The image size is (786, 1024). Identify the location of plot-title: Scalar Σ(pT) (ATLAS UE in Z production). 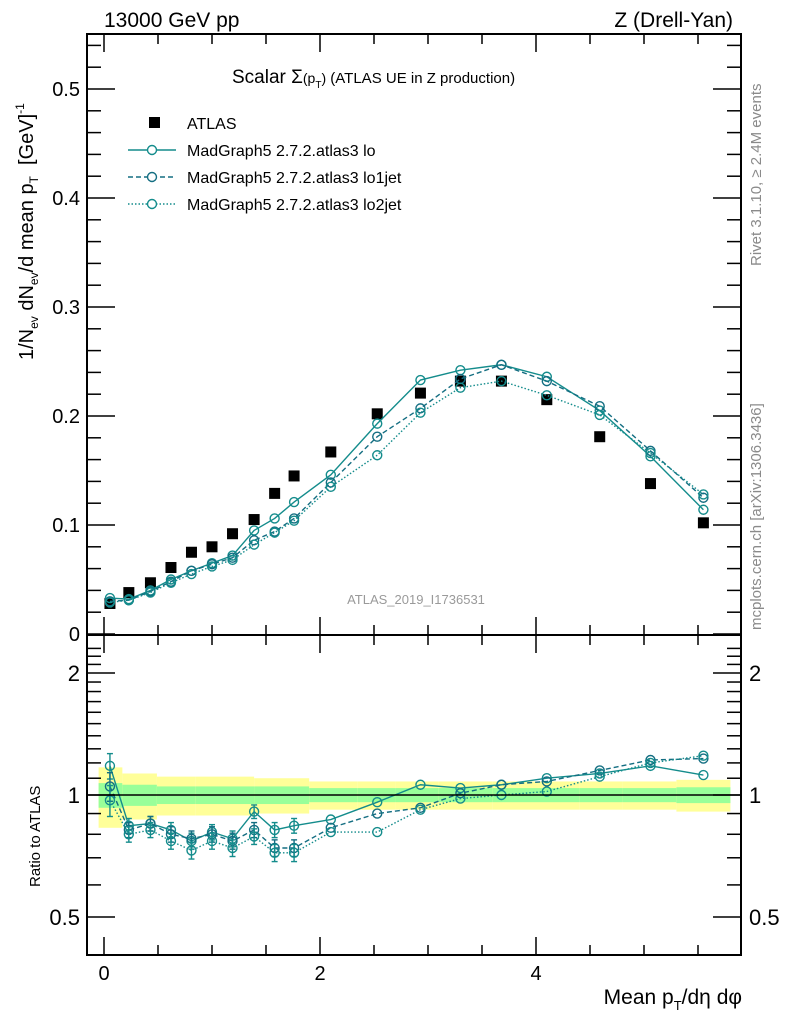
(373, 79).